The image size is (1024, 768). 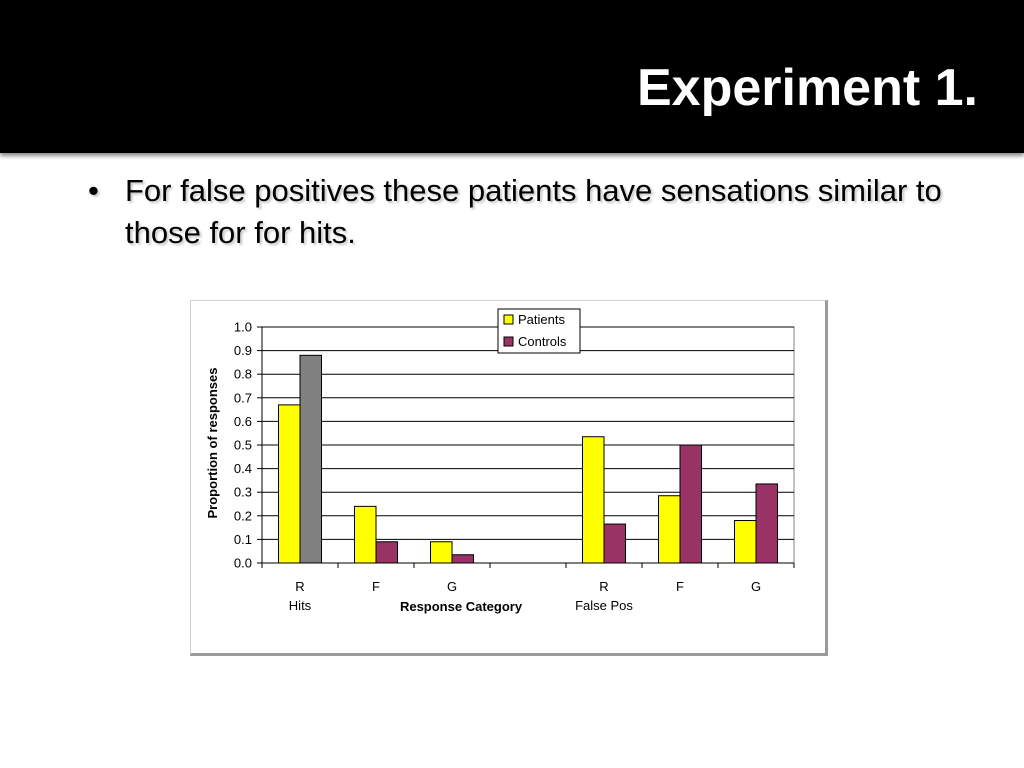 What do you see at coordinates (541, 319) in the screenshot?
I see `legend-label: Patients` at bounding box center [541, 319].